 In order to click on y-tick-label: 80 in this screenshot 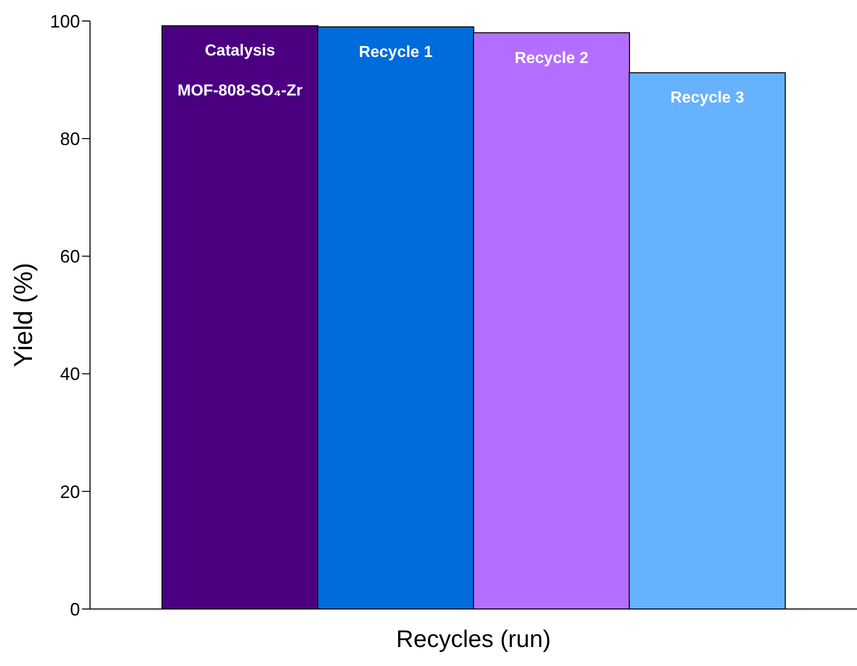, I will do `click(70, 138)`.